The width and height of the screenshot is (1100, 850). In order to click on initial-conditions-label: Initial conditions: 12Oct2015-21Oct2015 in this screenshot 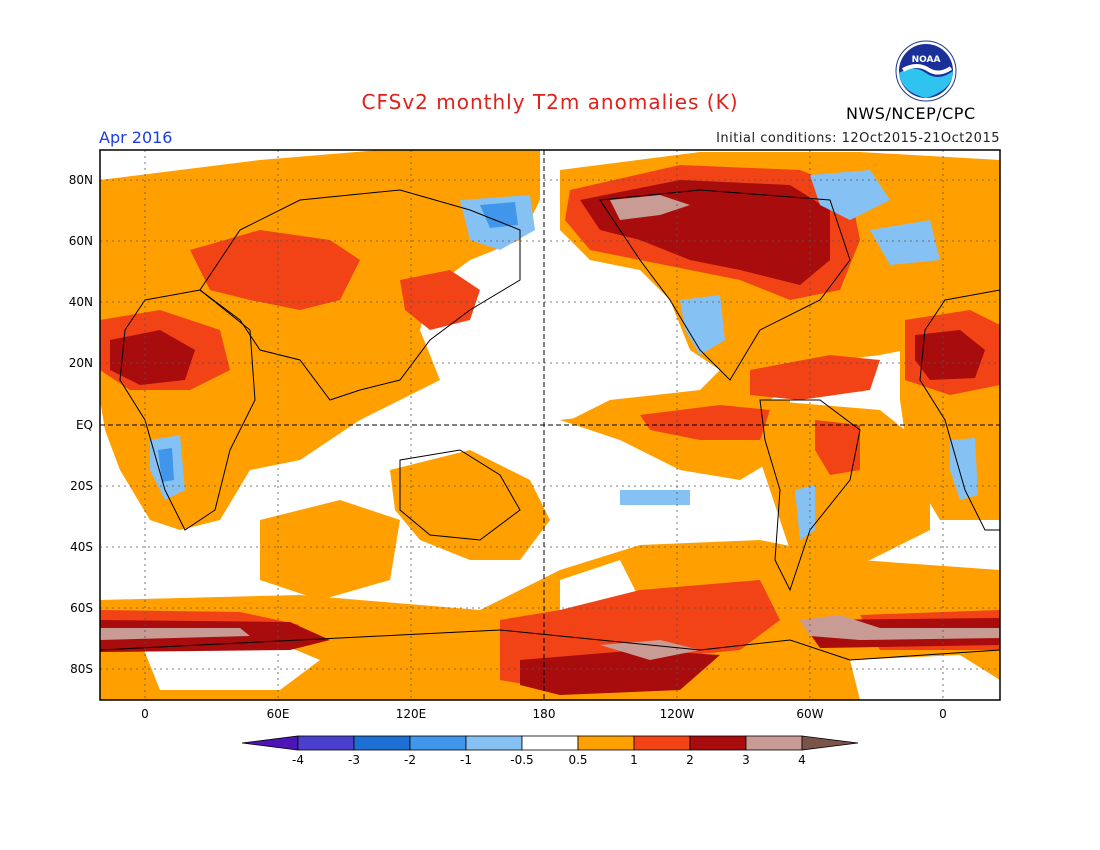, I will do `click(858, 138)`.